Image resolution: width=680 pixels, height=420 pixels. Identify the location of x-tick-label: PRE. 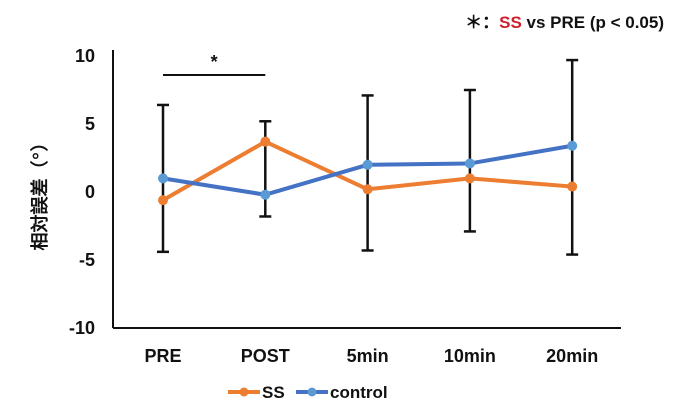
(162, 356).